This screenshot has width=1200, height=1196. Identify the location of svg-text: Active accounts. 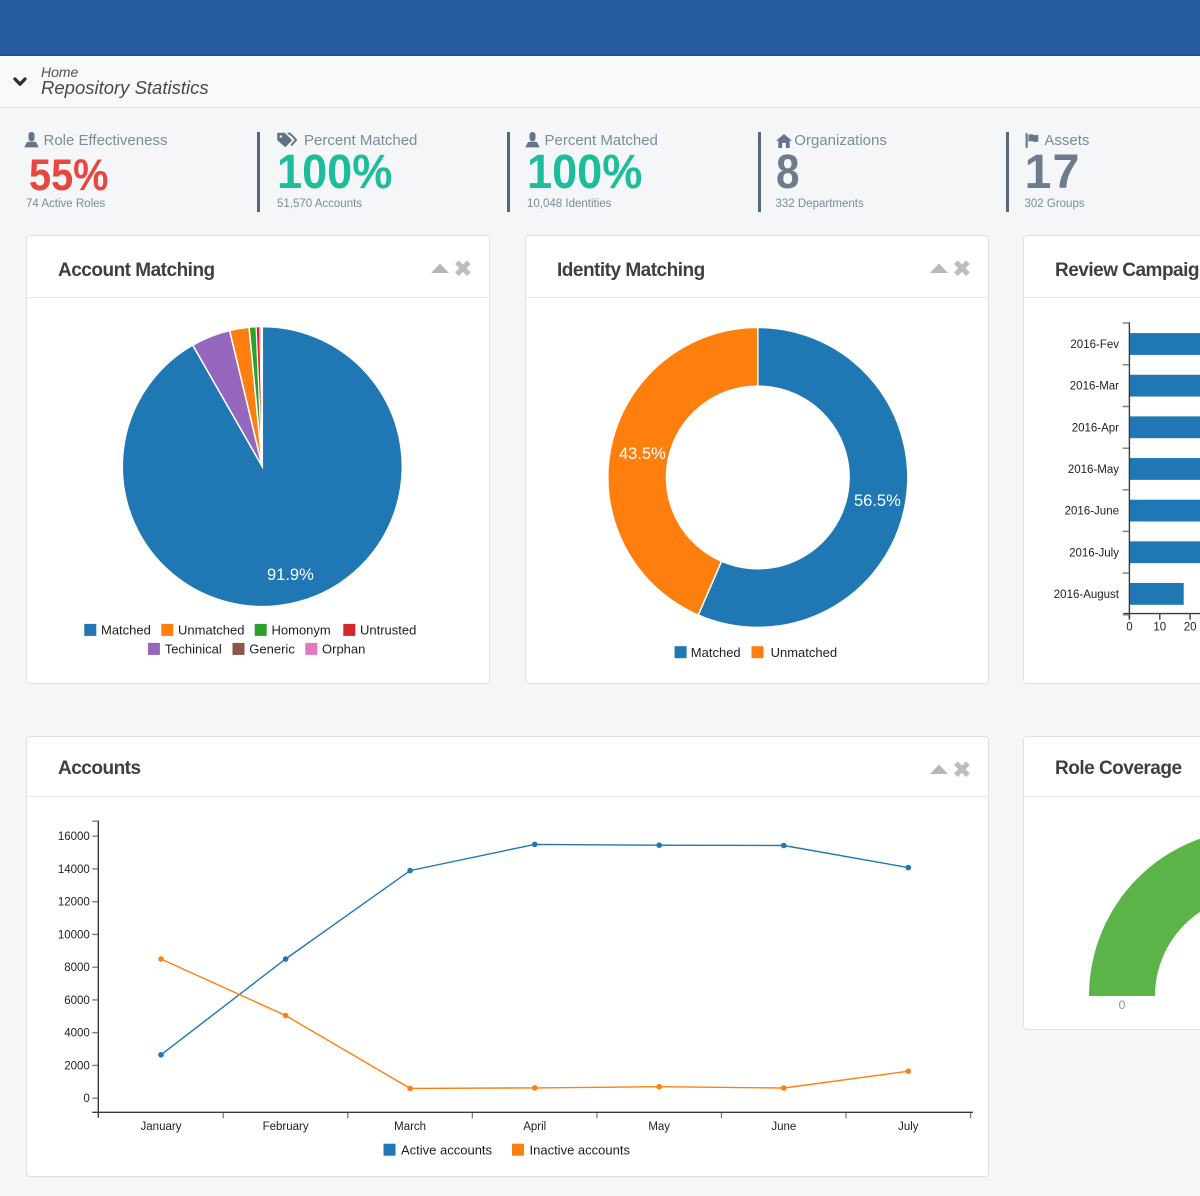
(447, 1149).